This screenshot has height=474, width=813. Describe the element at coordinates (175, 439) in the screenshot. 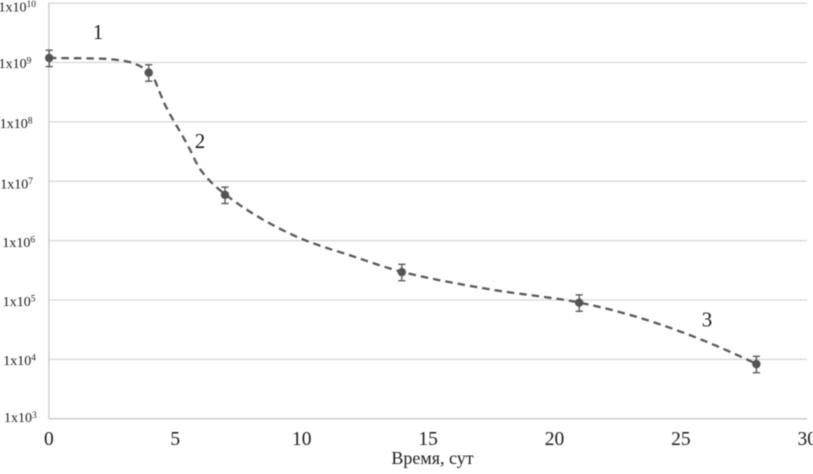

I see `svg-text: 5` at that location.